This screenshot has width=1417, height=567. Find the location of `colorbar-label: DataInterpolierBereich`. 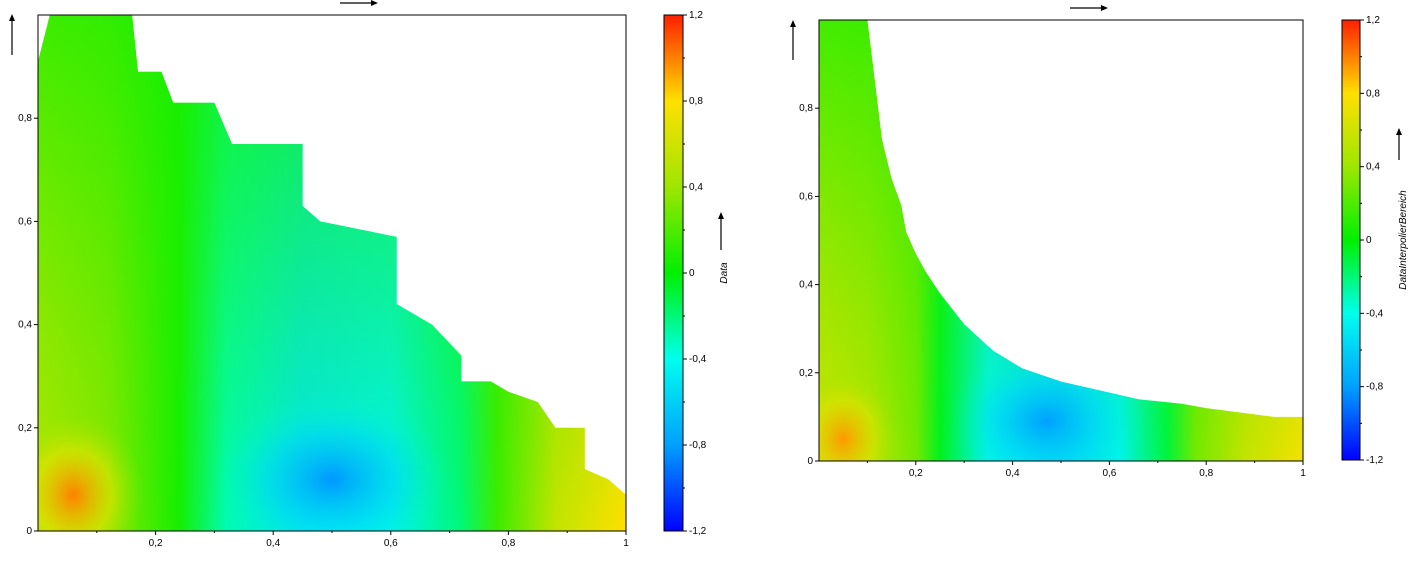

colorbar-label: DataInterpolierBereich is located at coordinates (1403, 240).